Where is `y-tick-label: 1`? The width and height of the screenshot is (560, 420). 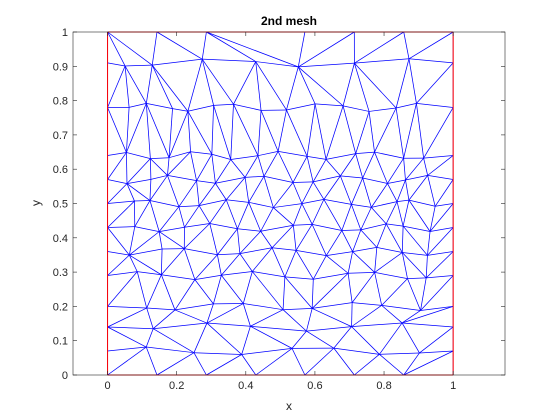 y-tick-label: 1 is located at coordinates (65, 33).